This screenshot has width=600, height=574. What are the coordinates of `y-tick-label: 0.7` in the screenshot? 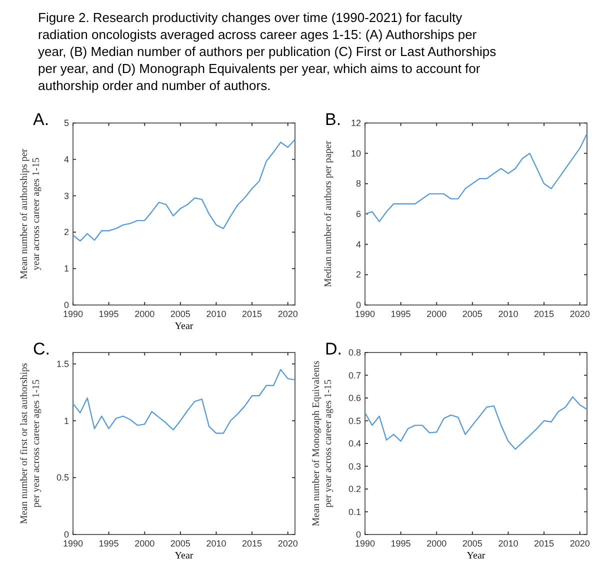 It's located at (354, 375).